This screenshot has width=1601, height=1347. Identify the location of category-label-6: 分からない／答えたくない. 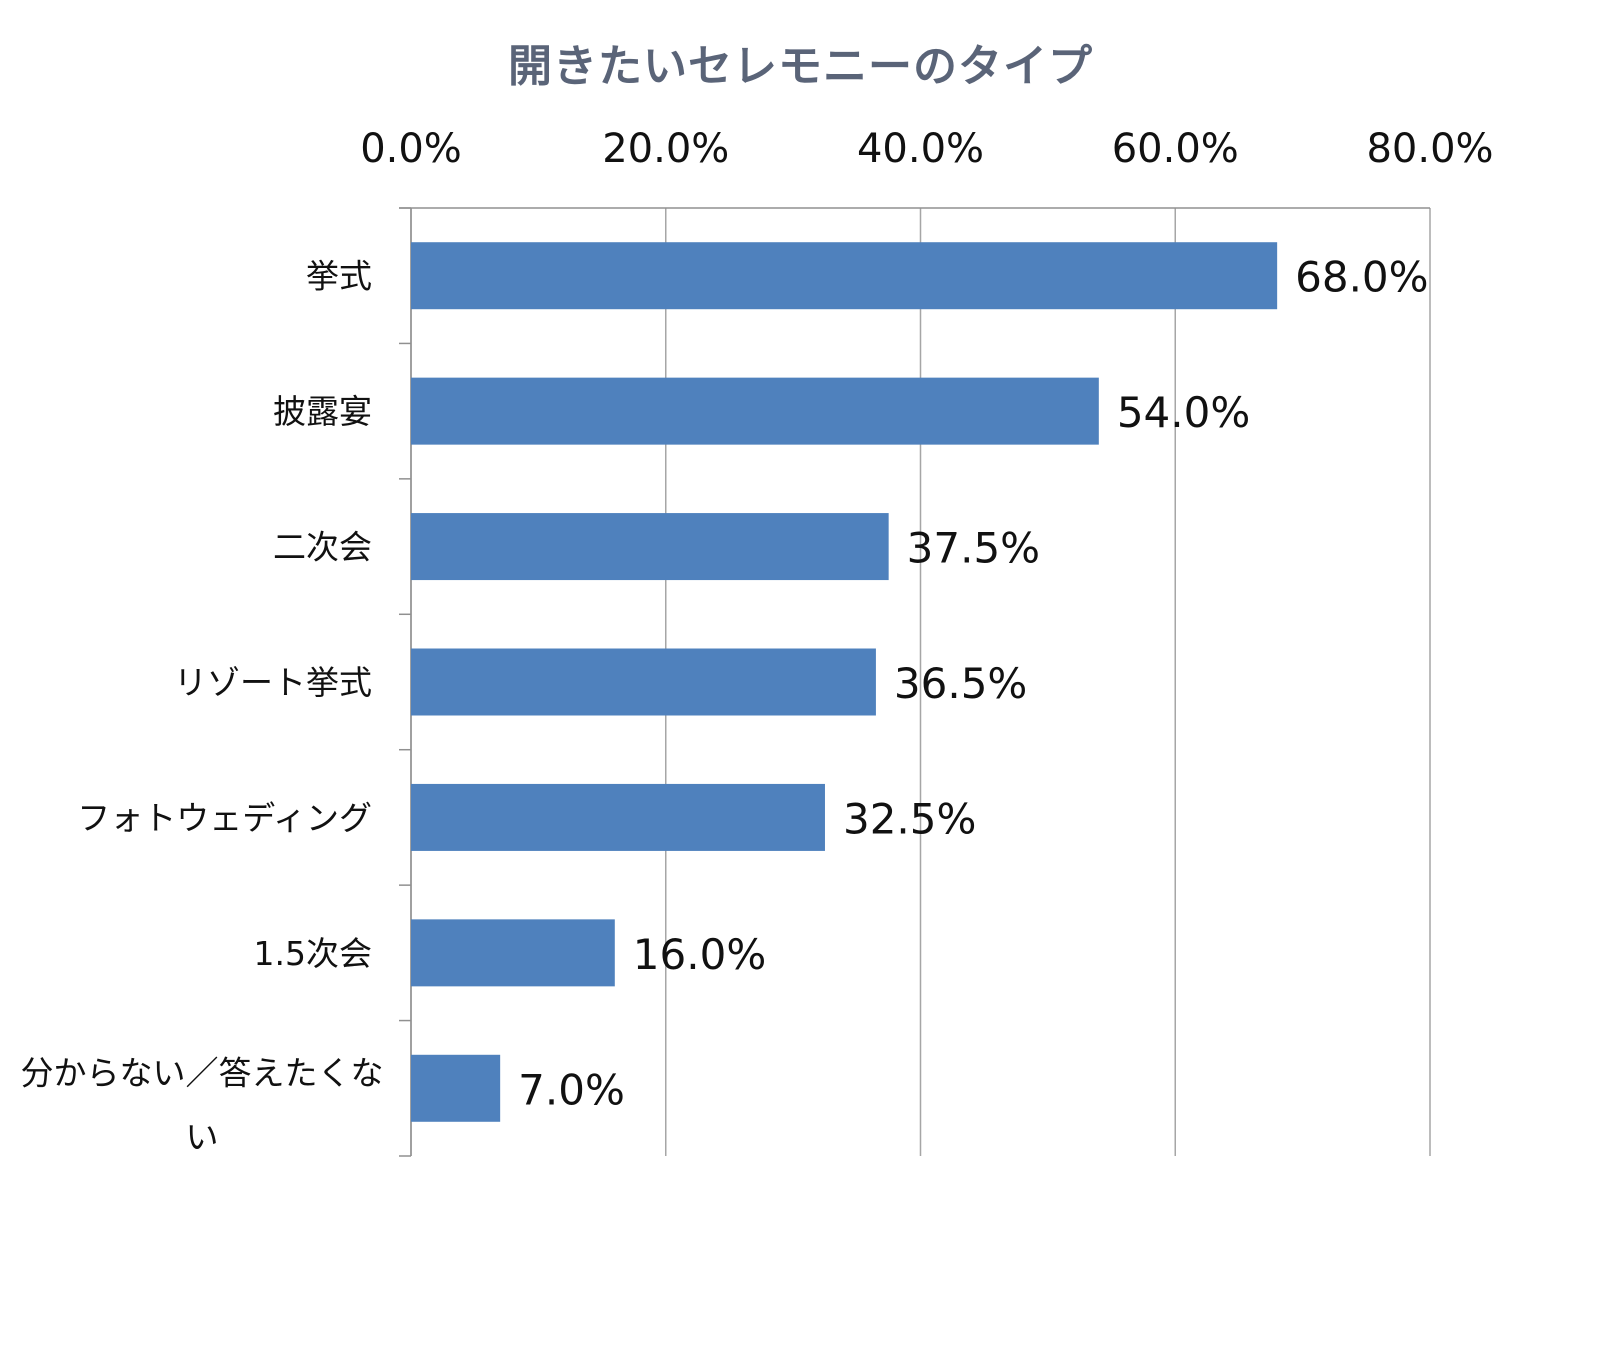
(202, 1104).